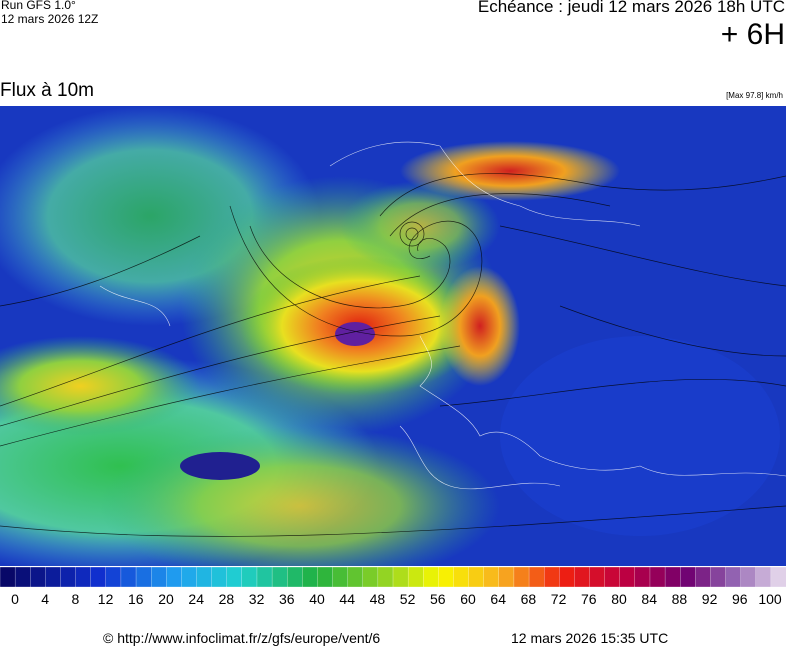  What do you see at coordinates (754, 95) in the screenshot?
I see `max-label: [Max 97.8] km/h` at bounding box center [754, 95].